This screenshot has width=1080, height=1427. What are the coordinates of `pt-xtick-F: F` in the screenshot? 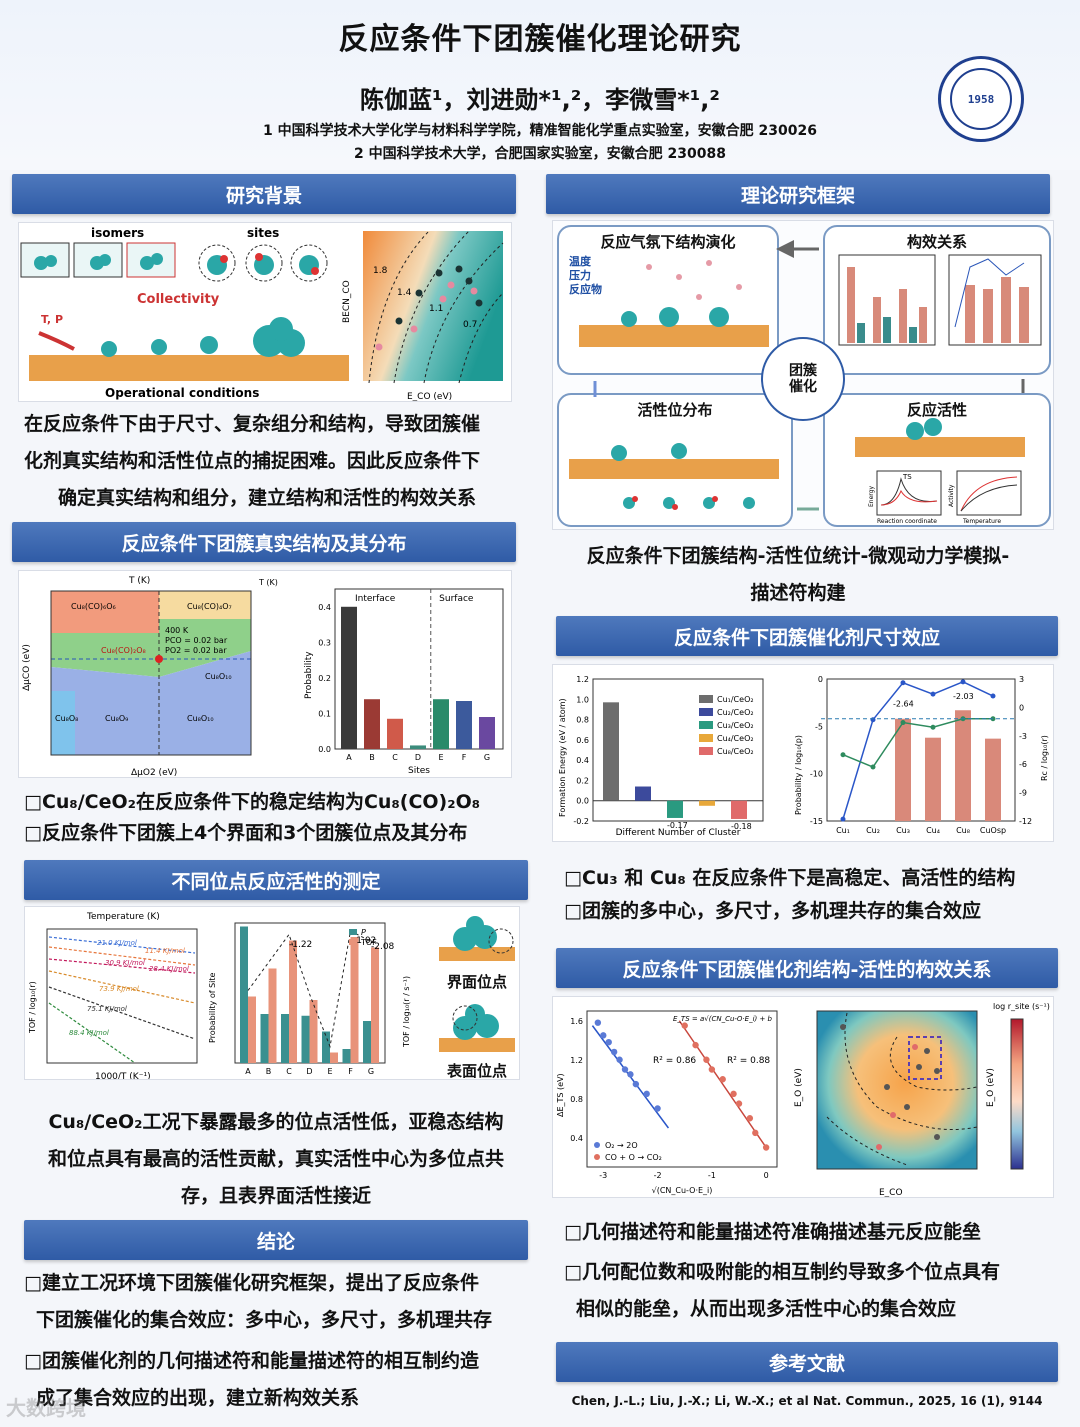 It's located at (350, 1071).